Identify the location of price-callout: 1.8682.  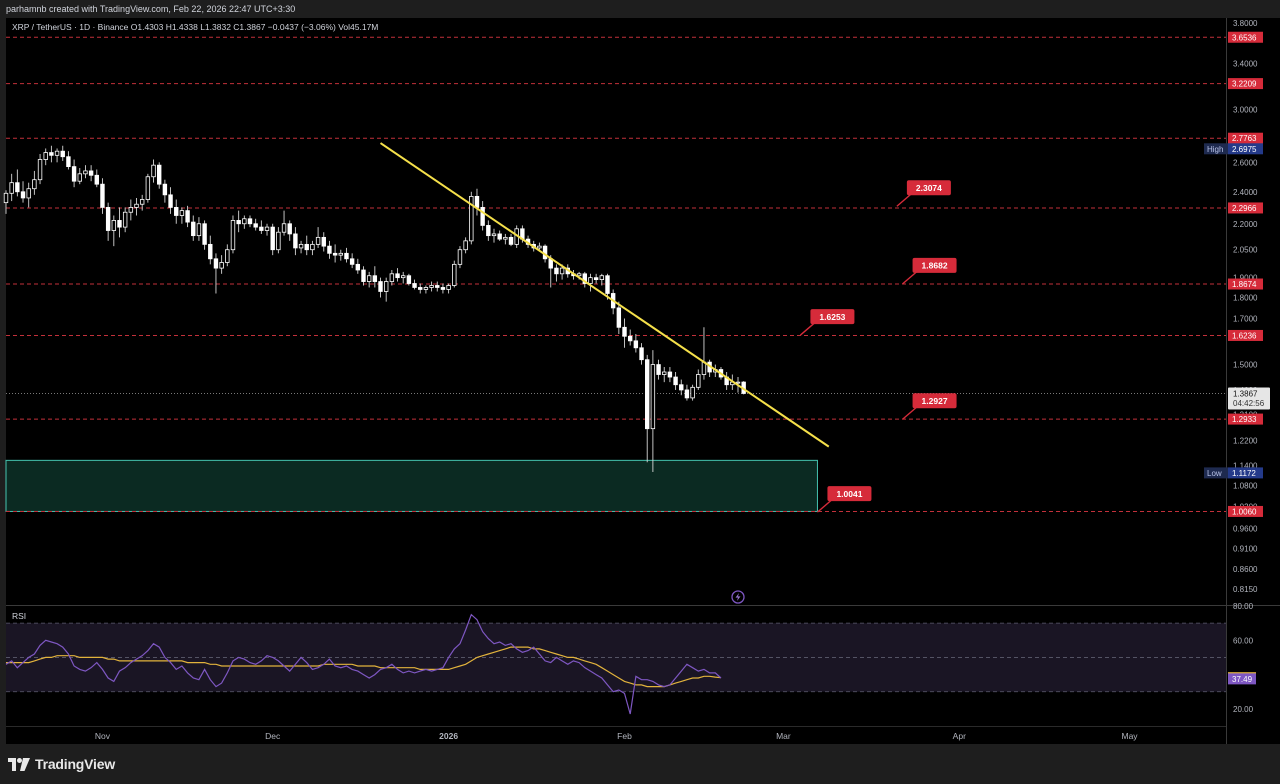
(929, 271).